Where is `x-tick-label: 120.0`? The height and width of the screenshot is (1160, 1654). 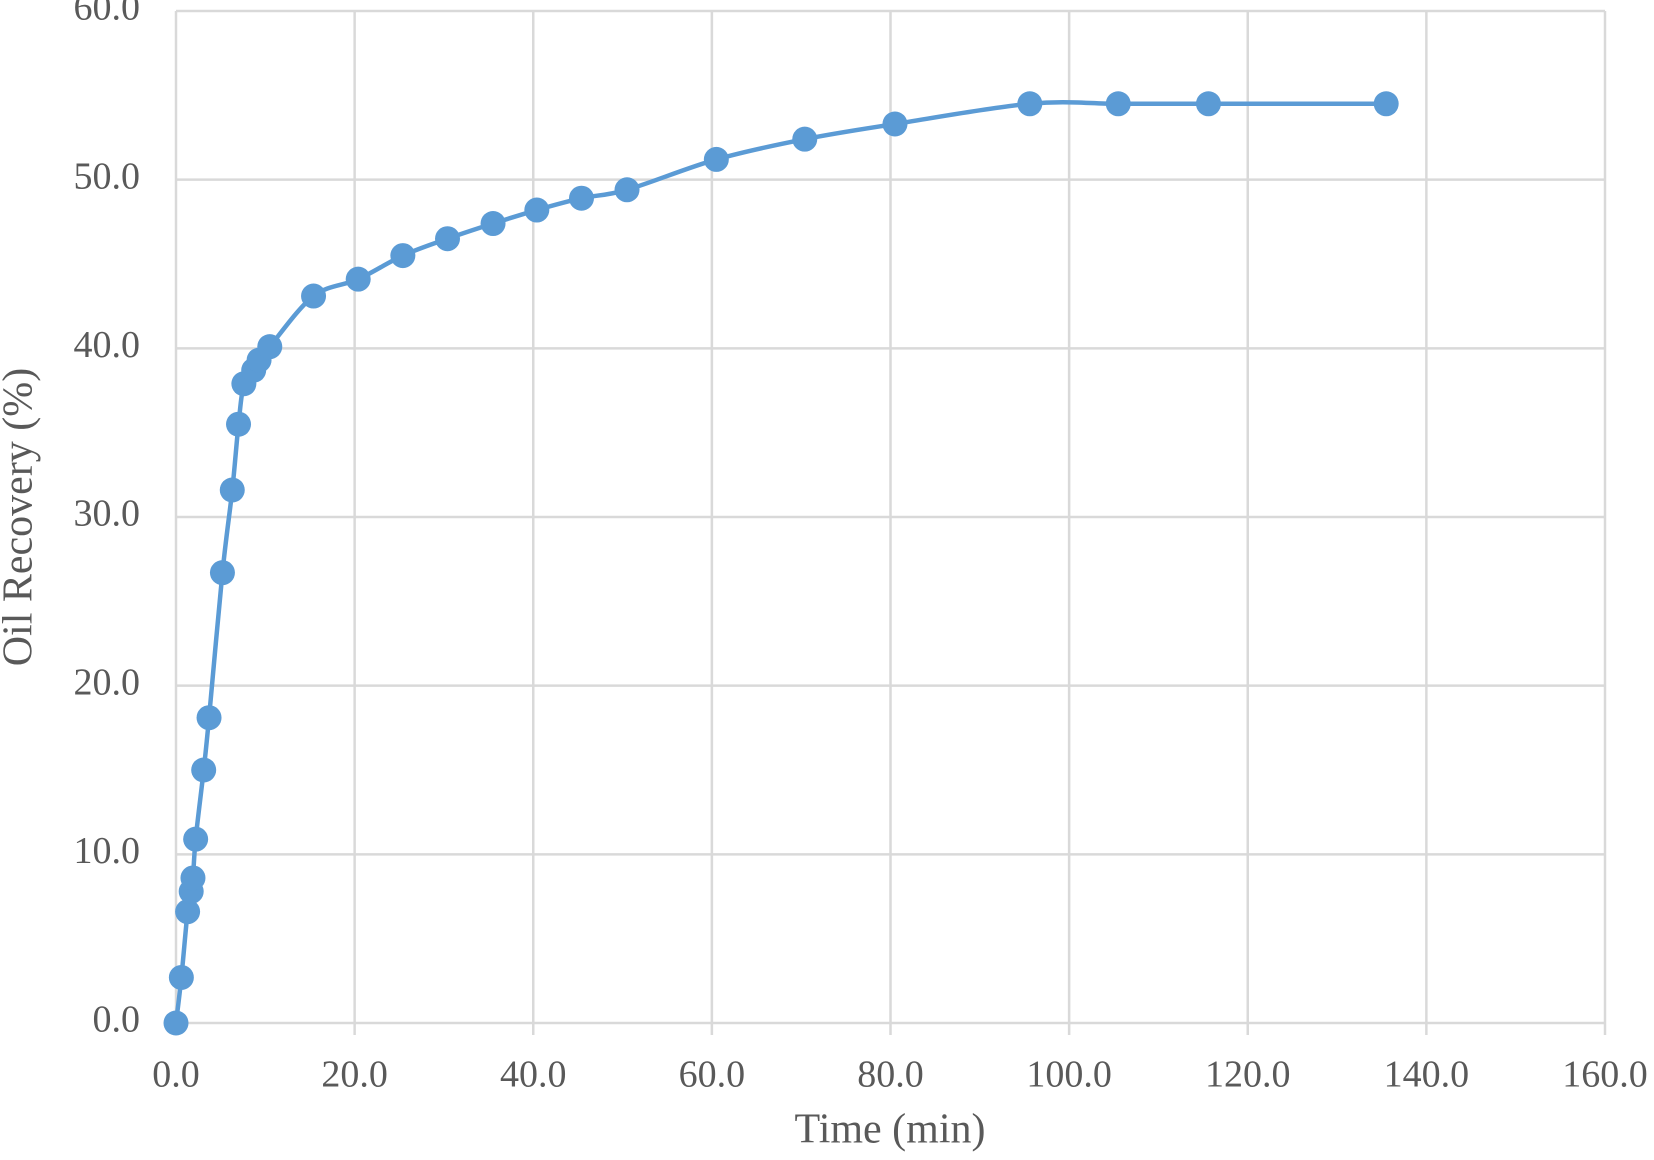
x-tick-label: 120.0 is located at coordinates (1248, 1075).